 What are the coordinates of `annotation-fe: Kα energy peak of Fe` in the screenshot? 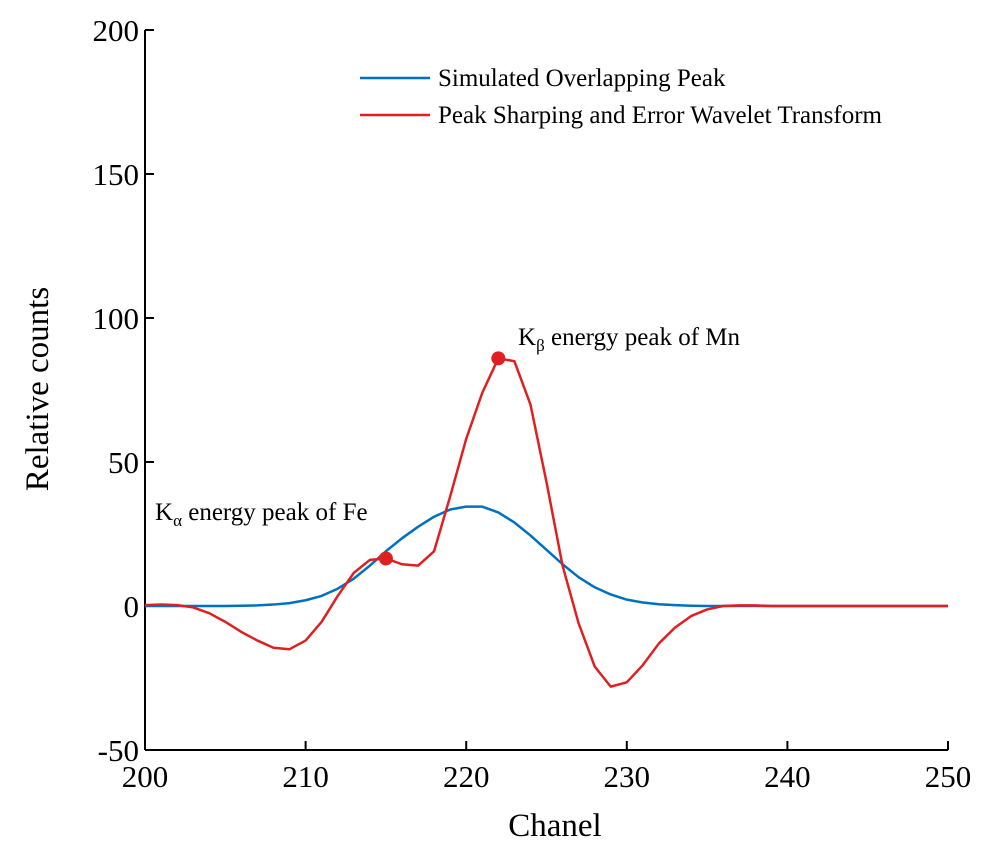 It's located at (261, 514).